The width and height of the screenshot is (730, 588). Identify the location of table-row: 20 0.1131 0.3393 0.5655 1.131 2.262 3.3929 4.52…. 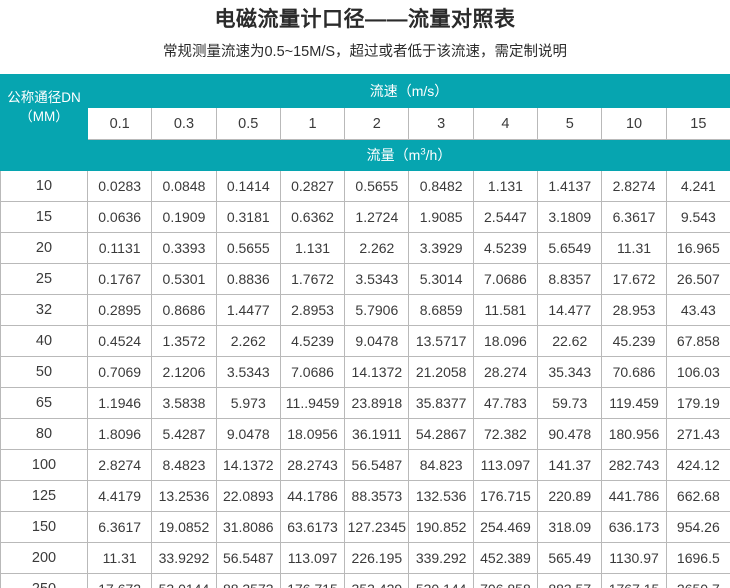
(365, 248).